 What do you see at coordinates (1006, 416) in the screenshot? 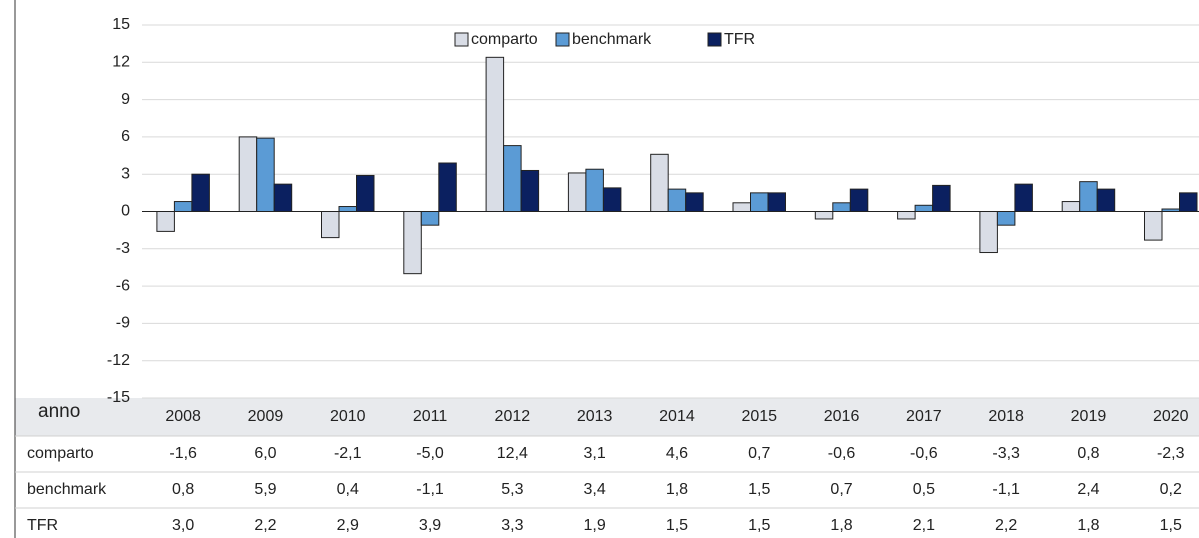
I see `table-column-header: 2018` at bounding box center [1006, 416].